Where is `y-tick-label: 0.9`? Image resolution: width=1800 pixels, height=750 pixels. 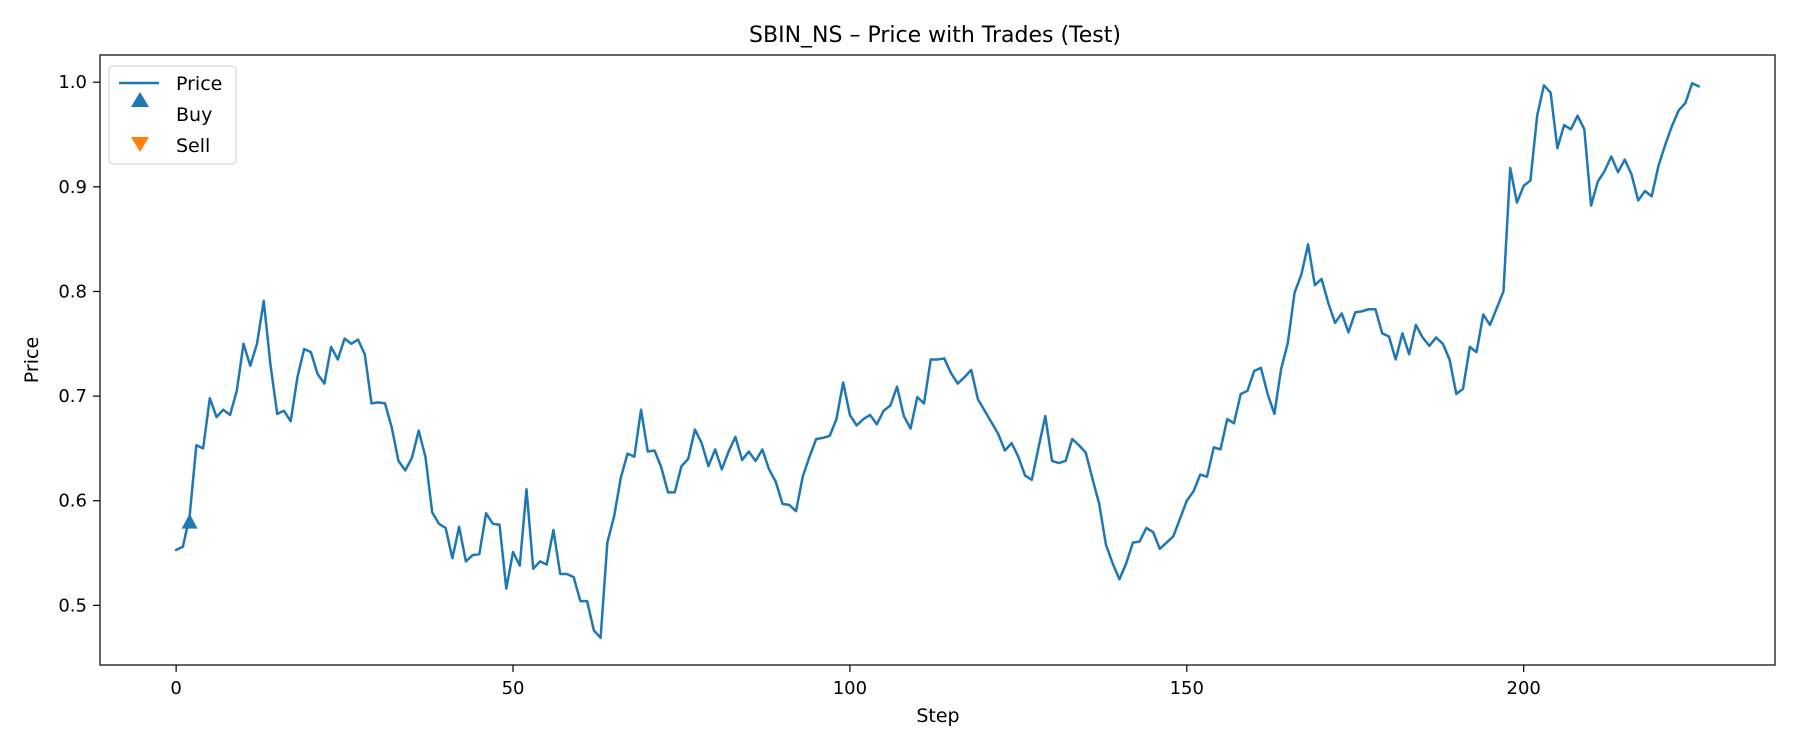 y-tick-label: 0.9 is located at coordinates (72, 187).